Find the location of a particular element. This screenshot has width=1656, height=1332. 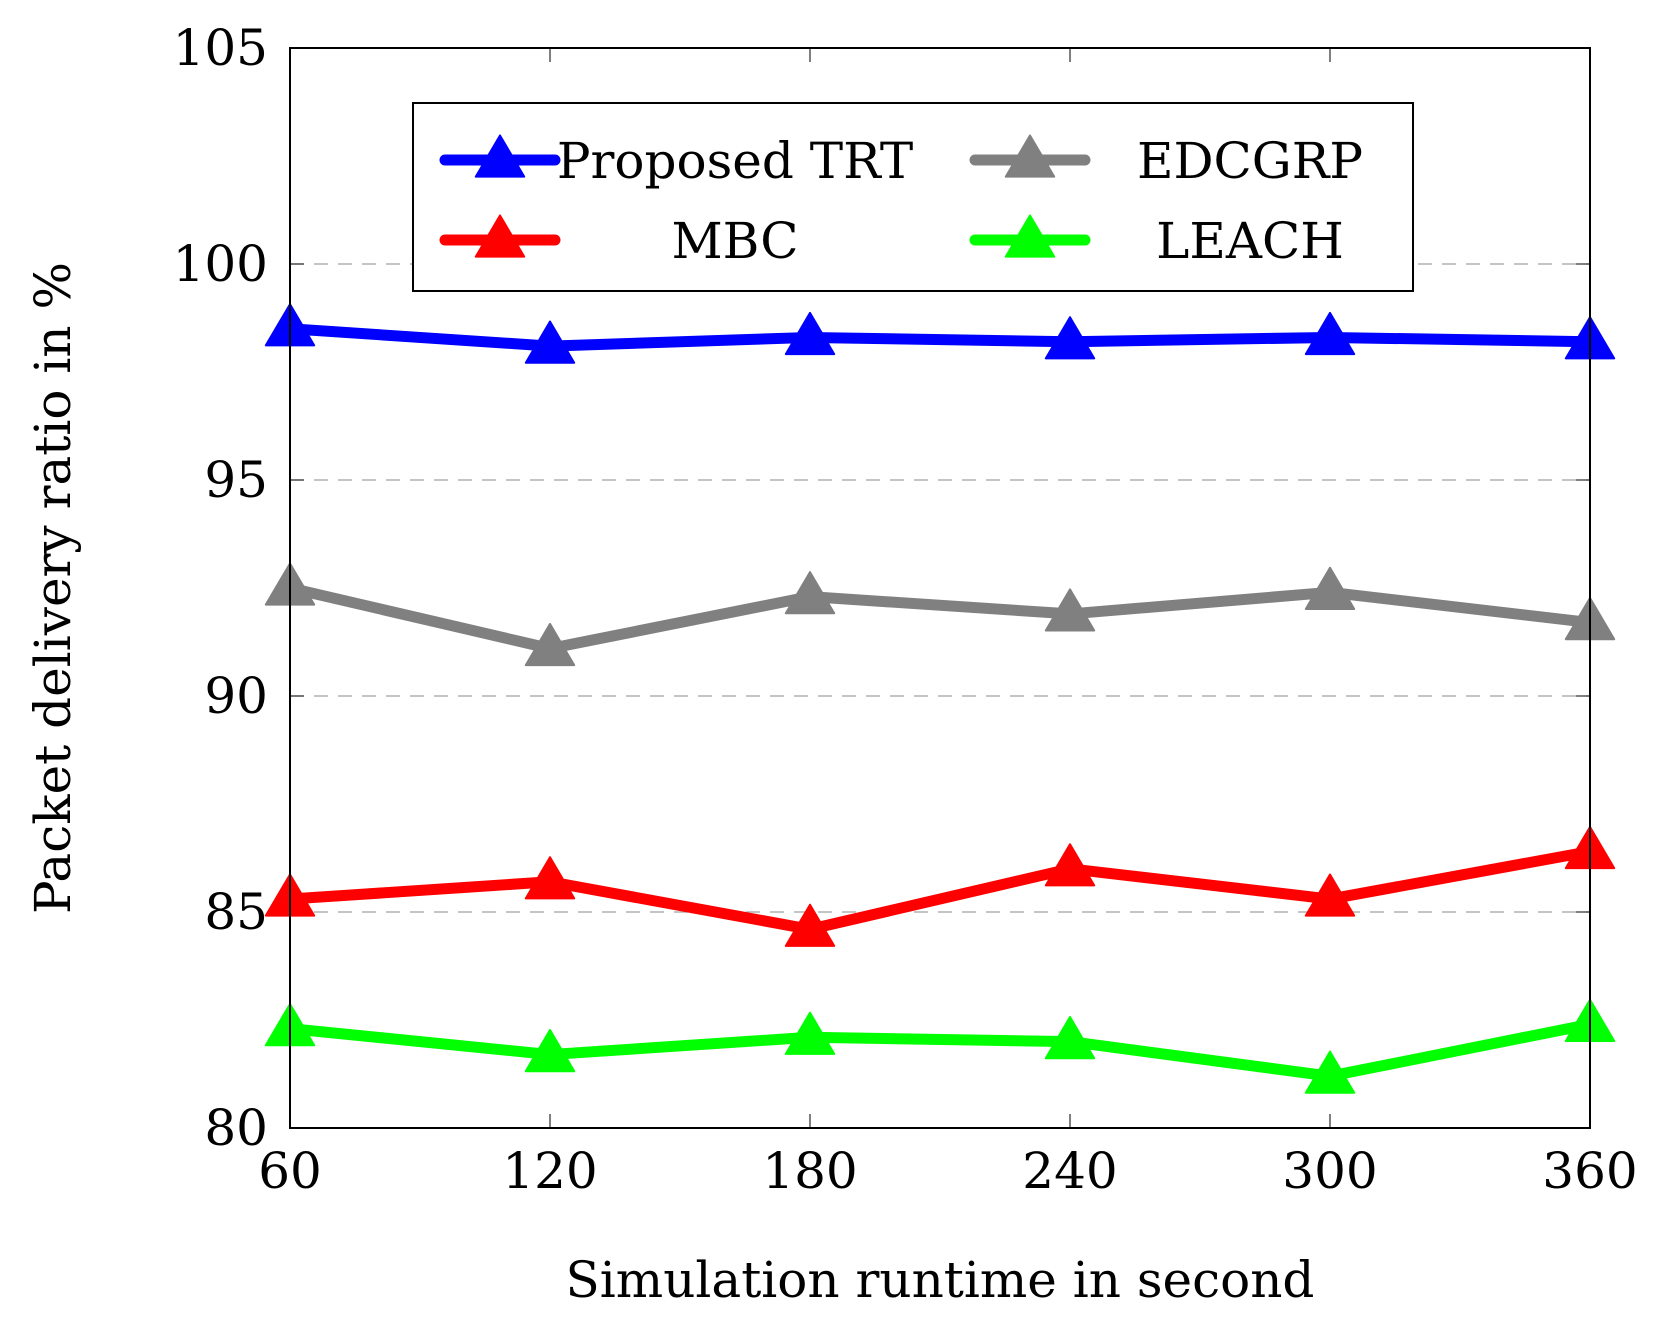

legend-marker-edcgrp is located at coordinates (1030, 156).